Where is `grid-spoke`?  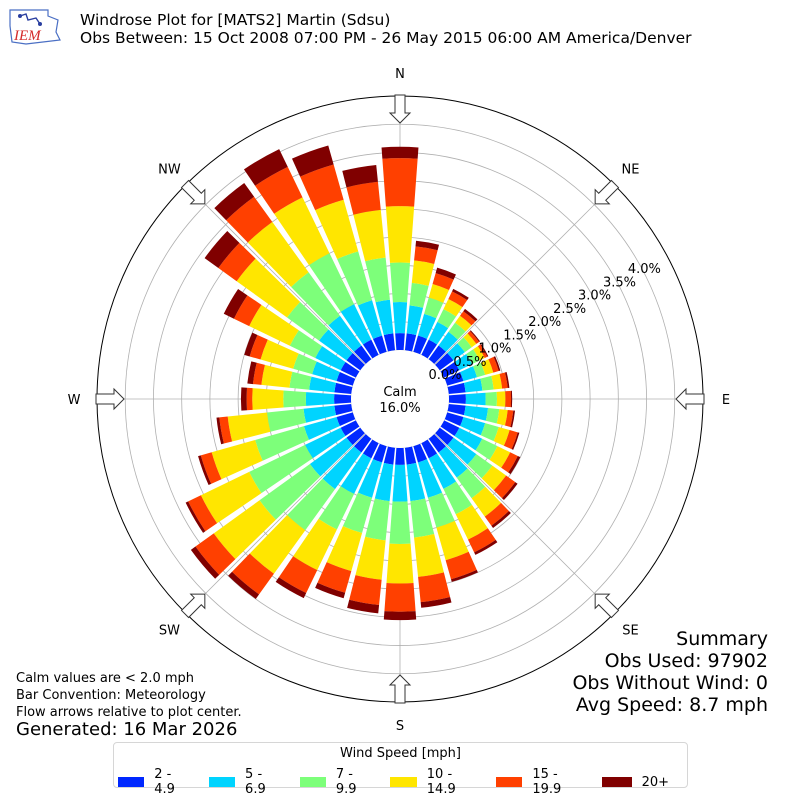
grid-spoke is located at coordinates (524, 274).